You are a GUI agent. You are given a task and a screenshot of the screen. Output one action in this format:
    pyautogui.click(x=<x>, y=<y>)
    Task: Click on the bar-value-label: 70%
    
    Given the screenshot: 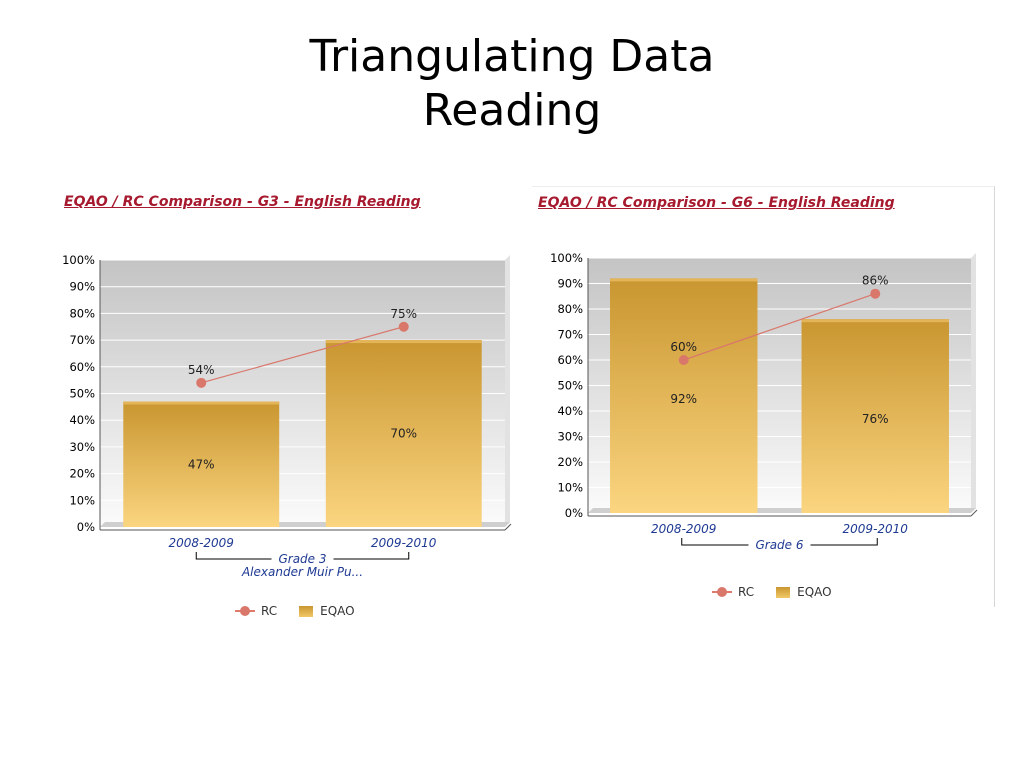 What is the action you would take?
    pyautogui.click(x=403, y=434)
    